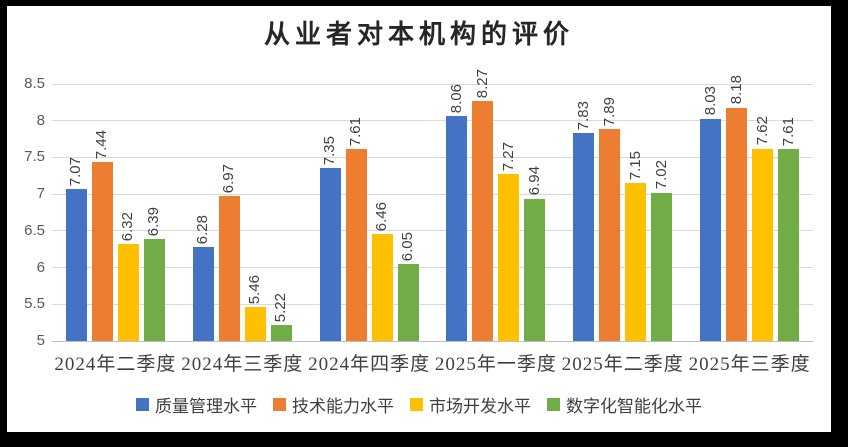 The image size is (848, 447). What do you see at coordinates (482, 83) in the screenshot?
I see `bar-value-label: 8.27` at bounding box center [482, 83].